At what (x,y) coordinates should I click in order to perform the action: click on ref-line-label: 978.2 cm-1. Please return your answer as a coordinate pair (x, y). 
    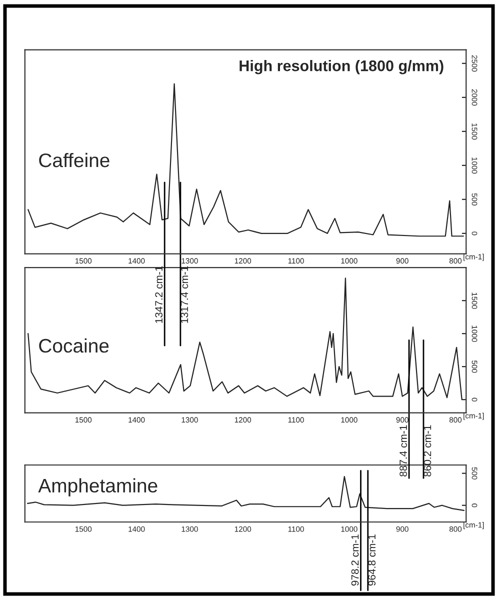
    Looking at the image, I should click on (355, 560).